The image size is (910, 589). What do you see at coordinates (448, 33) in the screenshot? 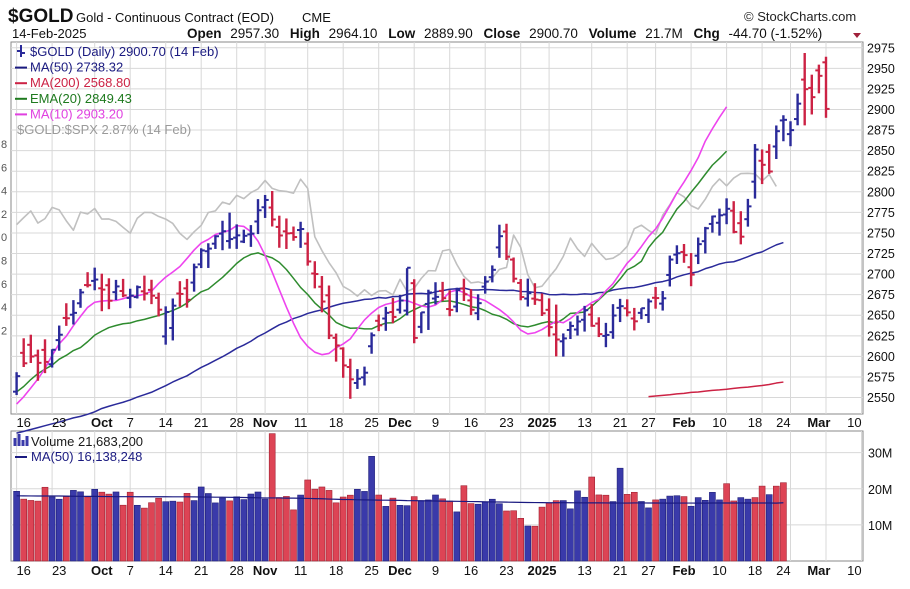
I see `low-value: 2889.90` at bounding box center [448, 33].